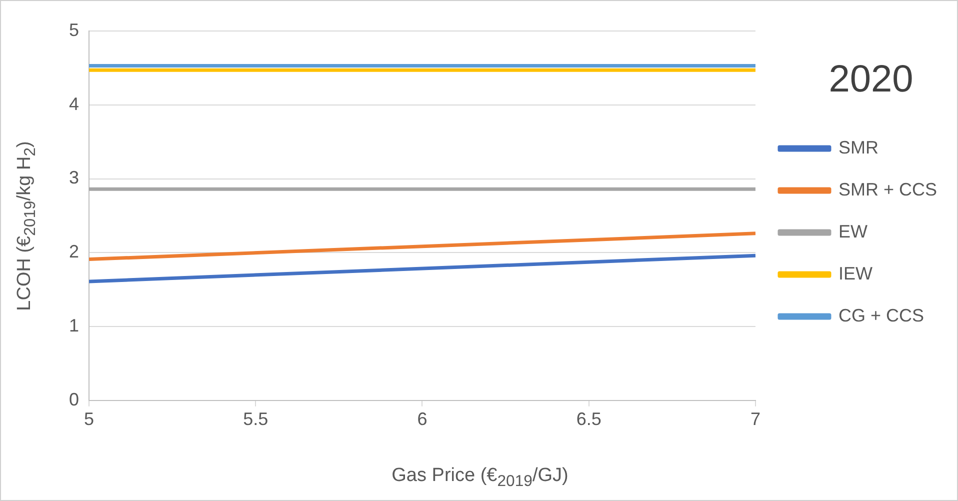 Image resolution: width=958 pixels, height=501 pixels. I want to click on y-tick-label: 5, so click(74, 30).